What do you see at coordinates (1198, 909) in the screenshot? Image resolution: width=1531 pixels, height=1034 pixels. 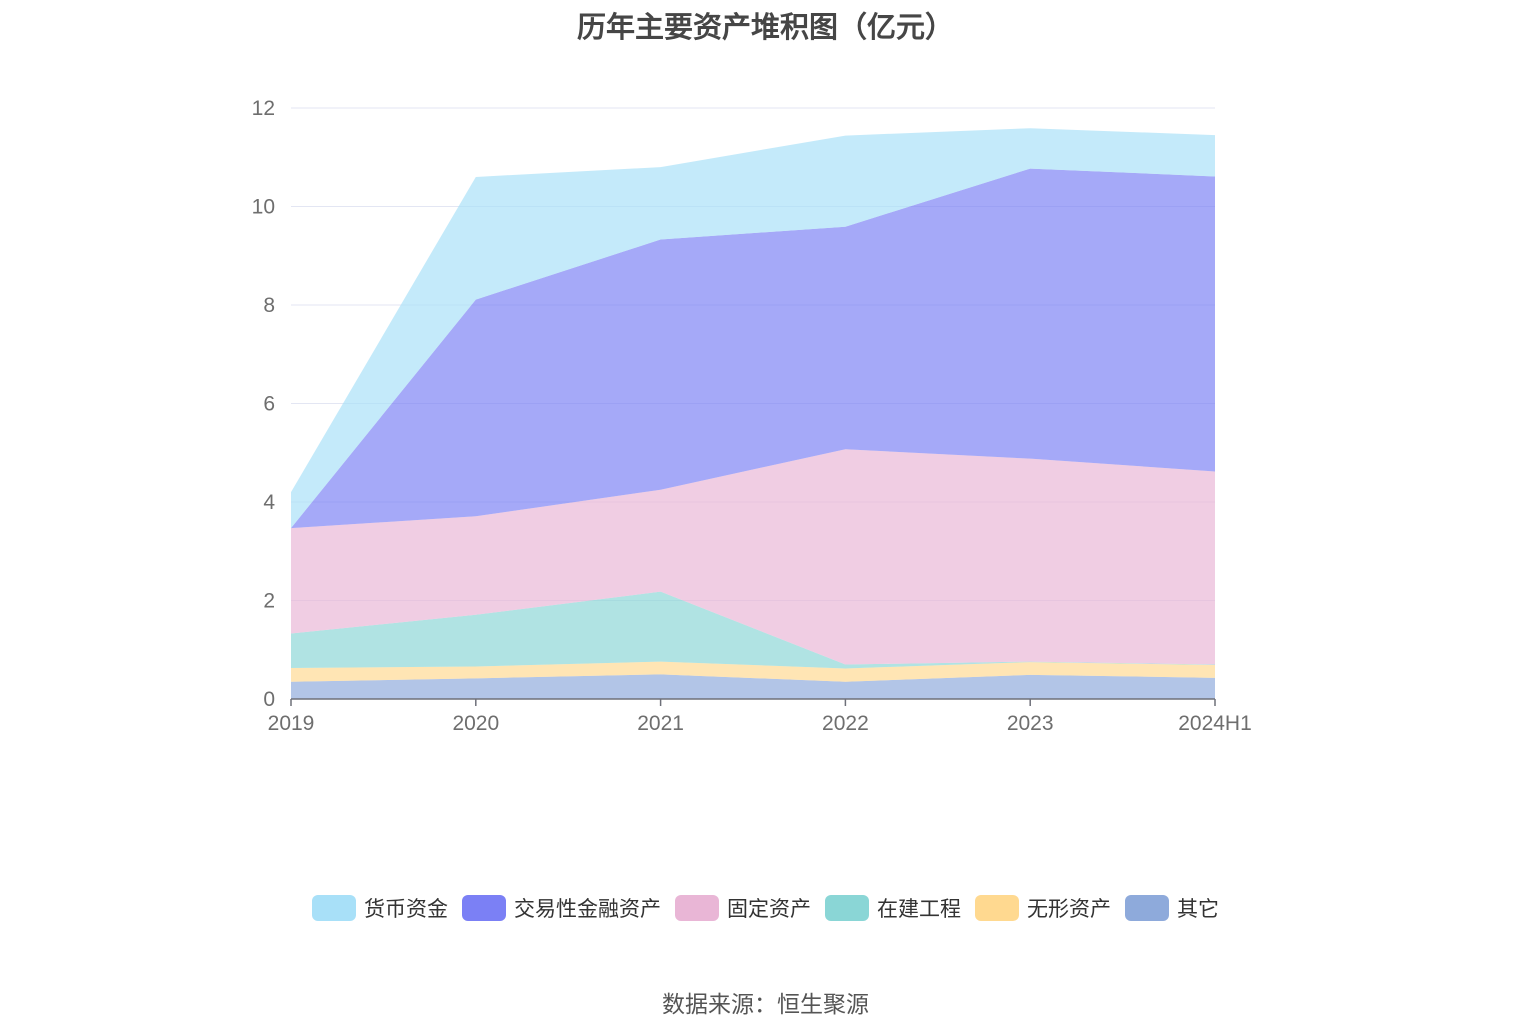 I see `legend-label-other: 其它` at bounding box center [1198, 909].